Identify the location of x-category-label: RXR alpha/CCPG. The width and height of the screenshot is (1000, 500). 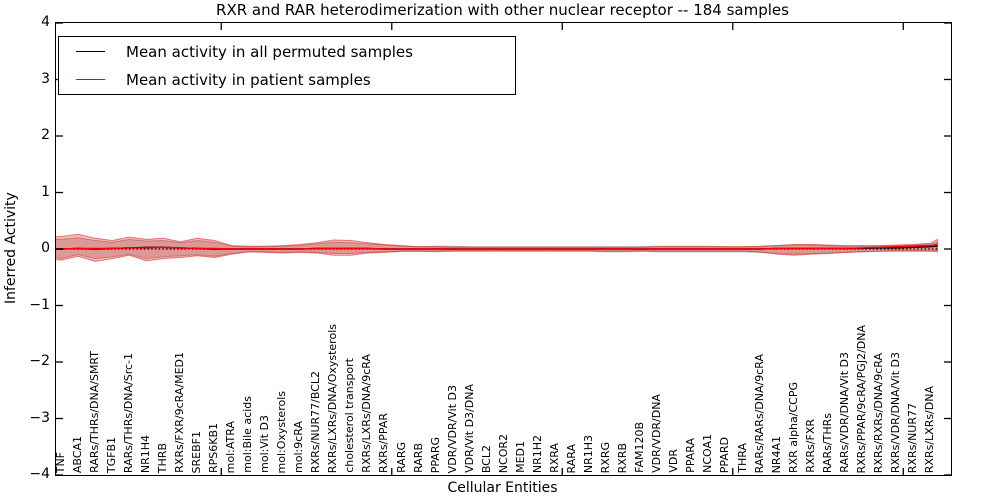
(793, 427).